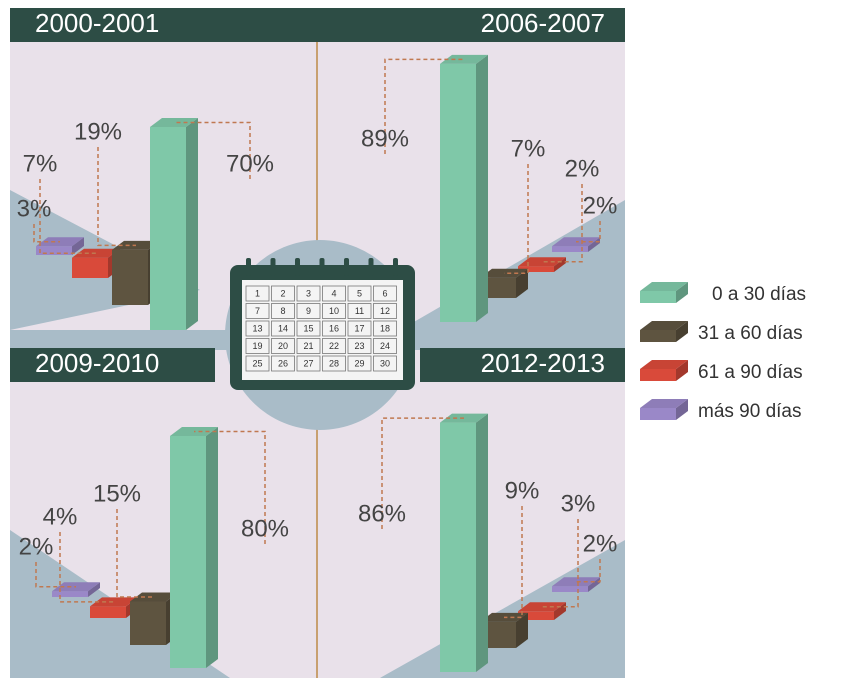  Describe the element at coordinates (308, 311) in the screenshot. I see `calendar-day: 9` at that location.